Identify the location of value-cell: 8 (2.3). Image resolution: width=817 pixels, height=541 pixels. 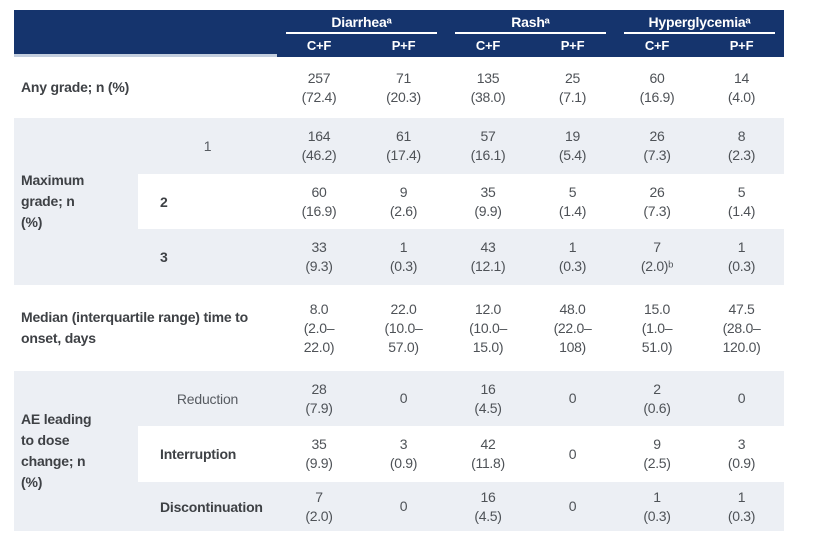
(742, 146).